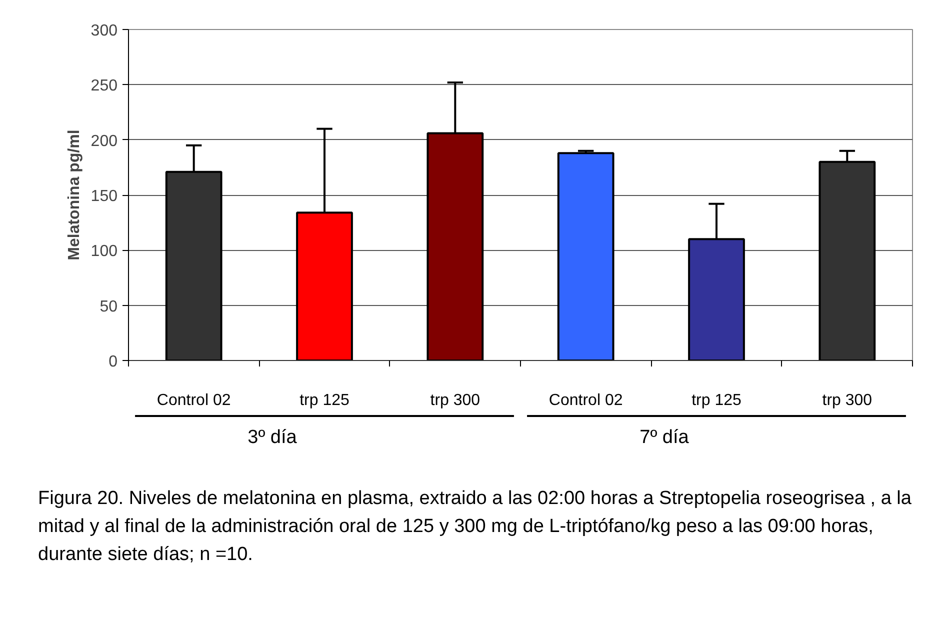  What do you see at coordinates (475, 527) in the screenshot?
I see `text: Figura 20. Niveles de melatonina en plasma, extraido a las 02:00 horas a Streptopelia roseogrisea , a la mitad y al final de la administración oral de 125 y 300 mg de L-triptófano/kg peso a las 09:00 horas, durante siete días; n =10.` at bounding box center [475, 527].